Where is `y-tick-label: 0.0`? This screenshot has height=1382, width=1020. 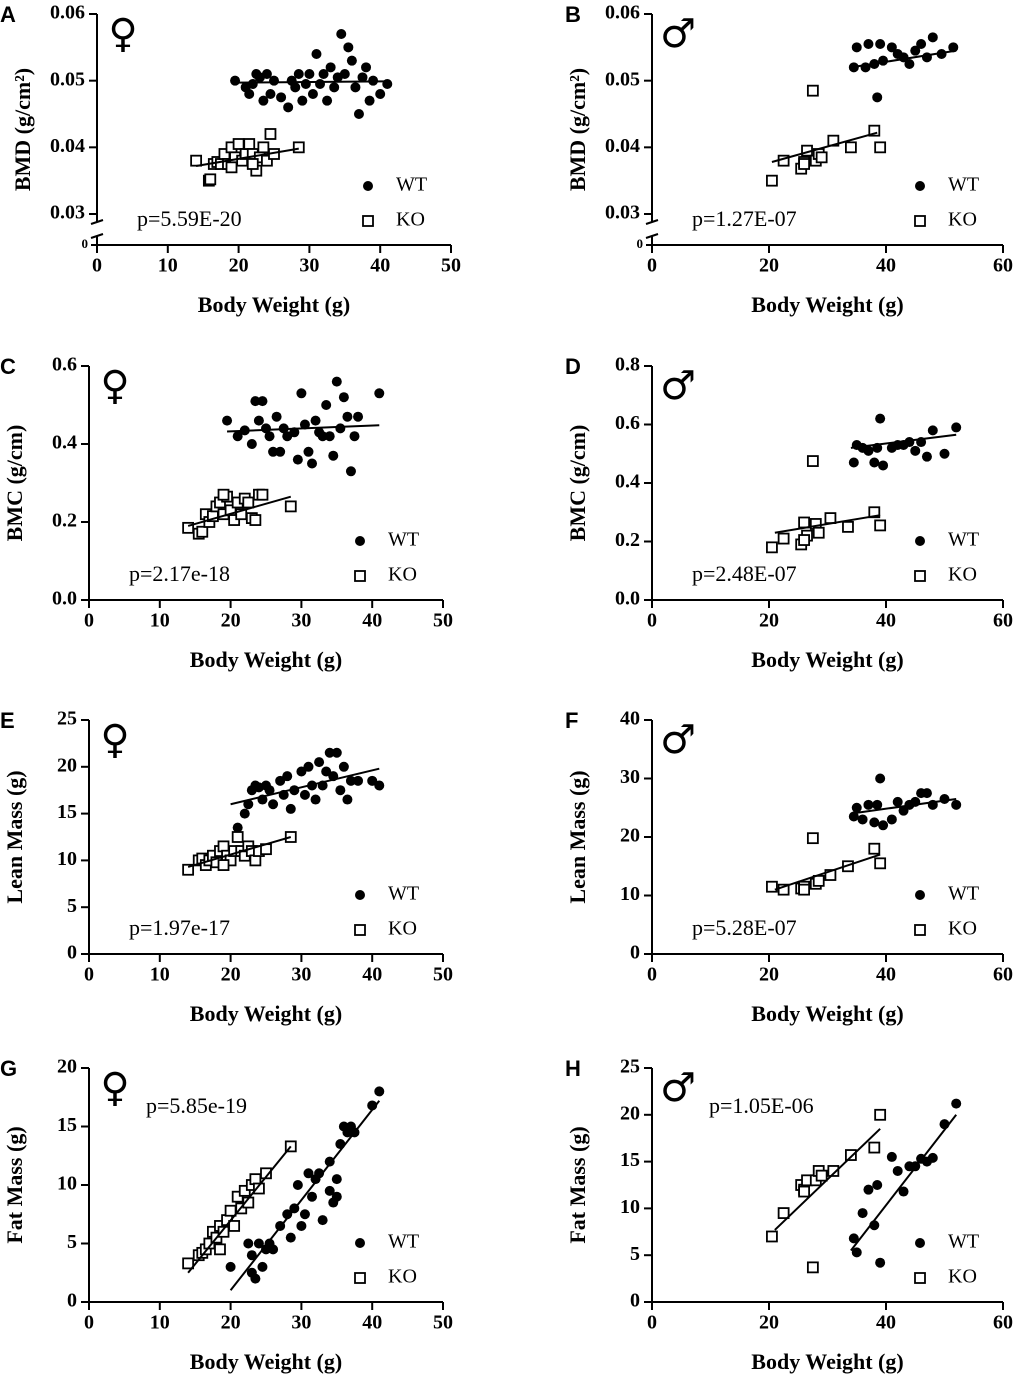 y-tick-label: 0.0 is located at coordinates (64, 599).